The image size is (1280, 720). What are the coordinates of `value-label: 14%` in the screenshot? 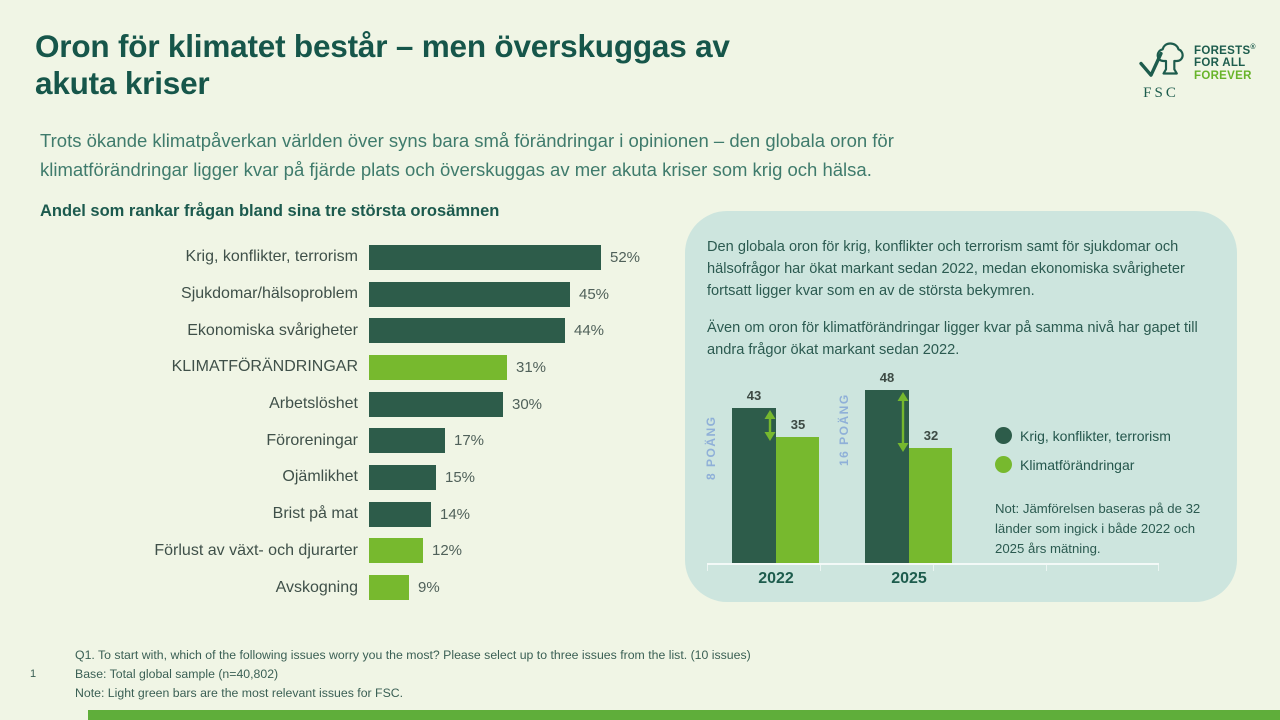 It's located at (455, 514).